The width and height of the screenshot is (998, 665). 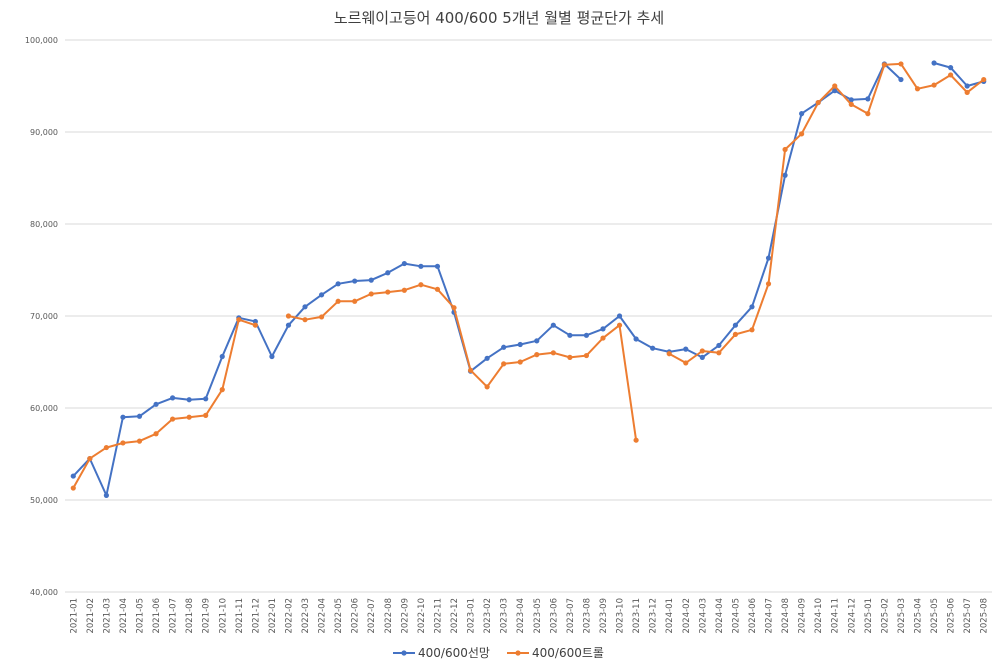 I want to click on x-tick-label: 2025-04, so click(x=919, y=616).